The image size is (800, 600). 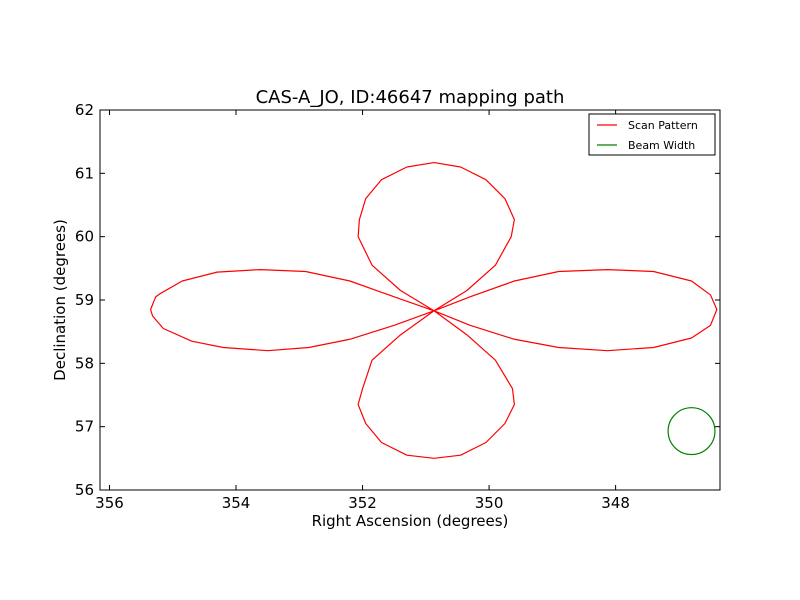 I want to click on y-tick-labels: 56 57 58 59 60 61 62, so click(x=84, y=300).